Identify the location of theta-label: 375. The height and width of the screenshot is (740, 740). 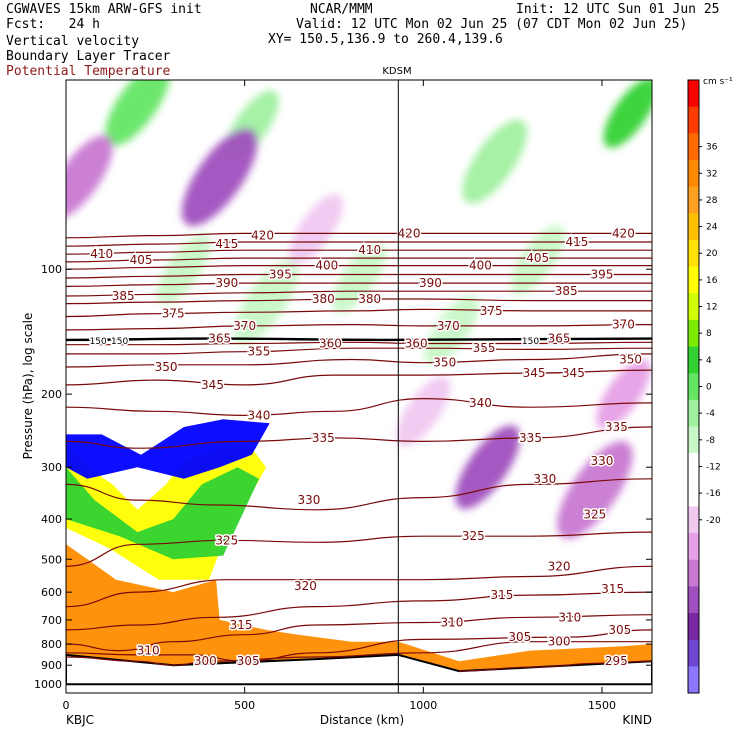
(491, 311).